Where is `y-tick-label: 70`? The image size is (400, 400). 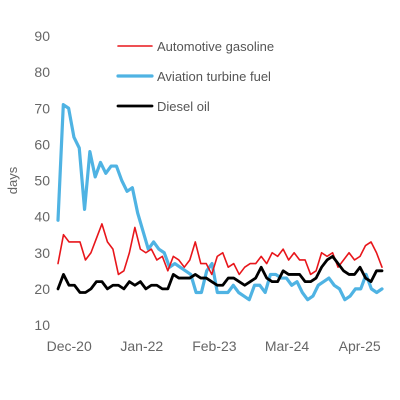
y-tick-label: 70 is located at coordinates (42, 108).